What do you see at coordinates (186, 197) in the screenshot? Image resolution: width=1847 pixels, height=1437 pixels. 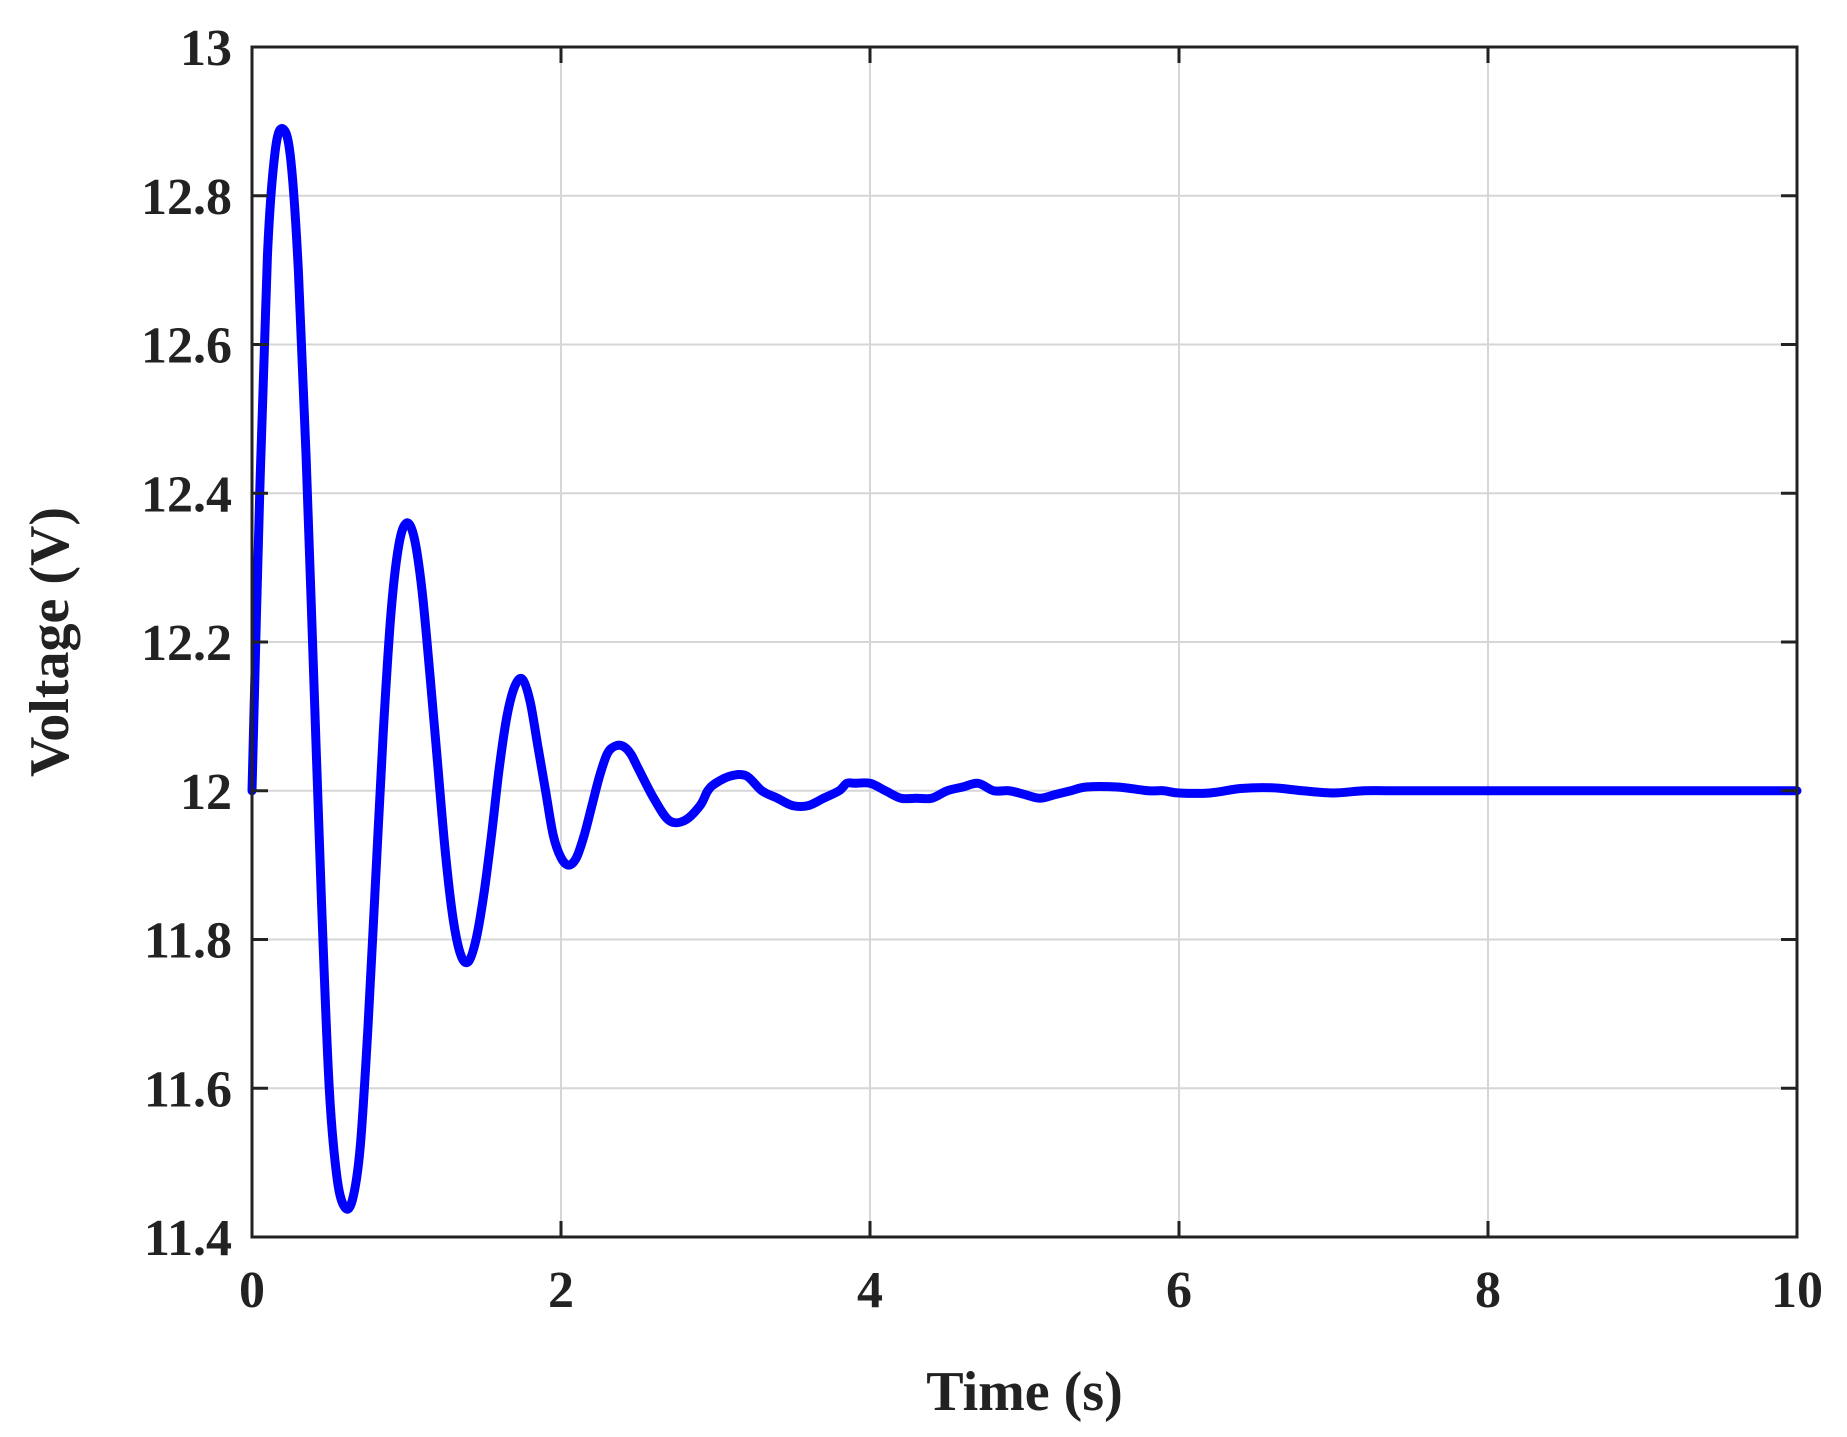 I see `y-tick-label: 12.8` at bounding box center [186, 197].